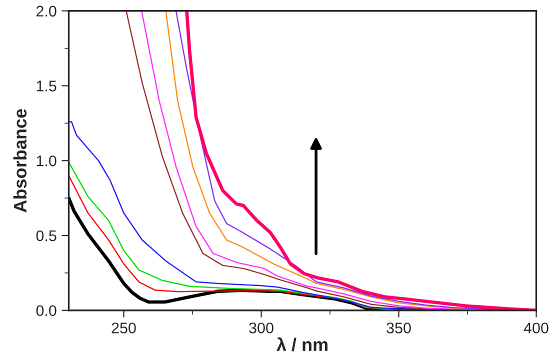  Describe the element at coordinates (398, 328) in the screenshot. I see `x-tick-label: 350` at that location.